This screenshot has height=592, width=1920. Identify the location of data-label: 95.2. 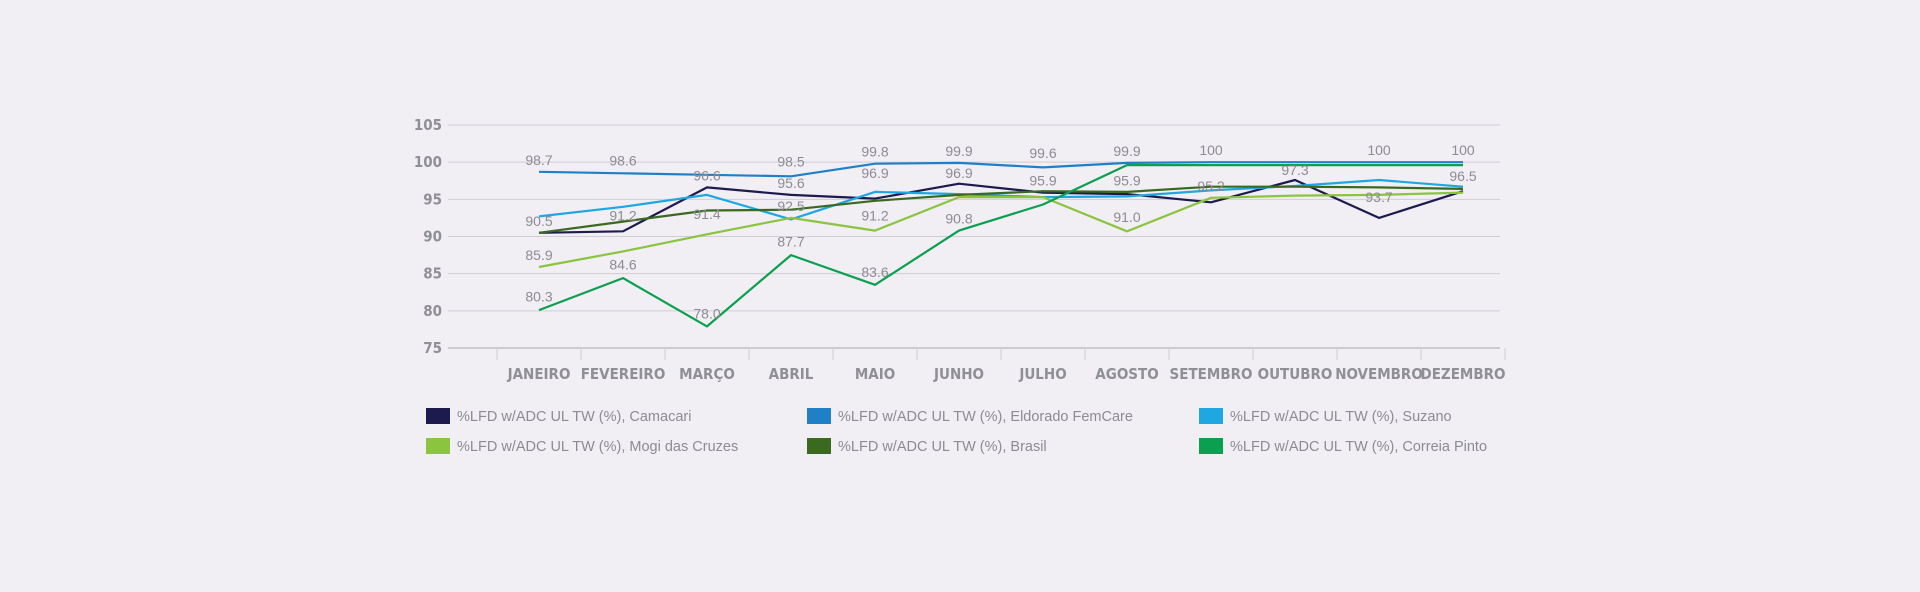
(1210, 186).